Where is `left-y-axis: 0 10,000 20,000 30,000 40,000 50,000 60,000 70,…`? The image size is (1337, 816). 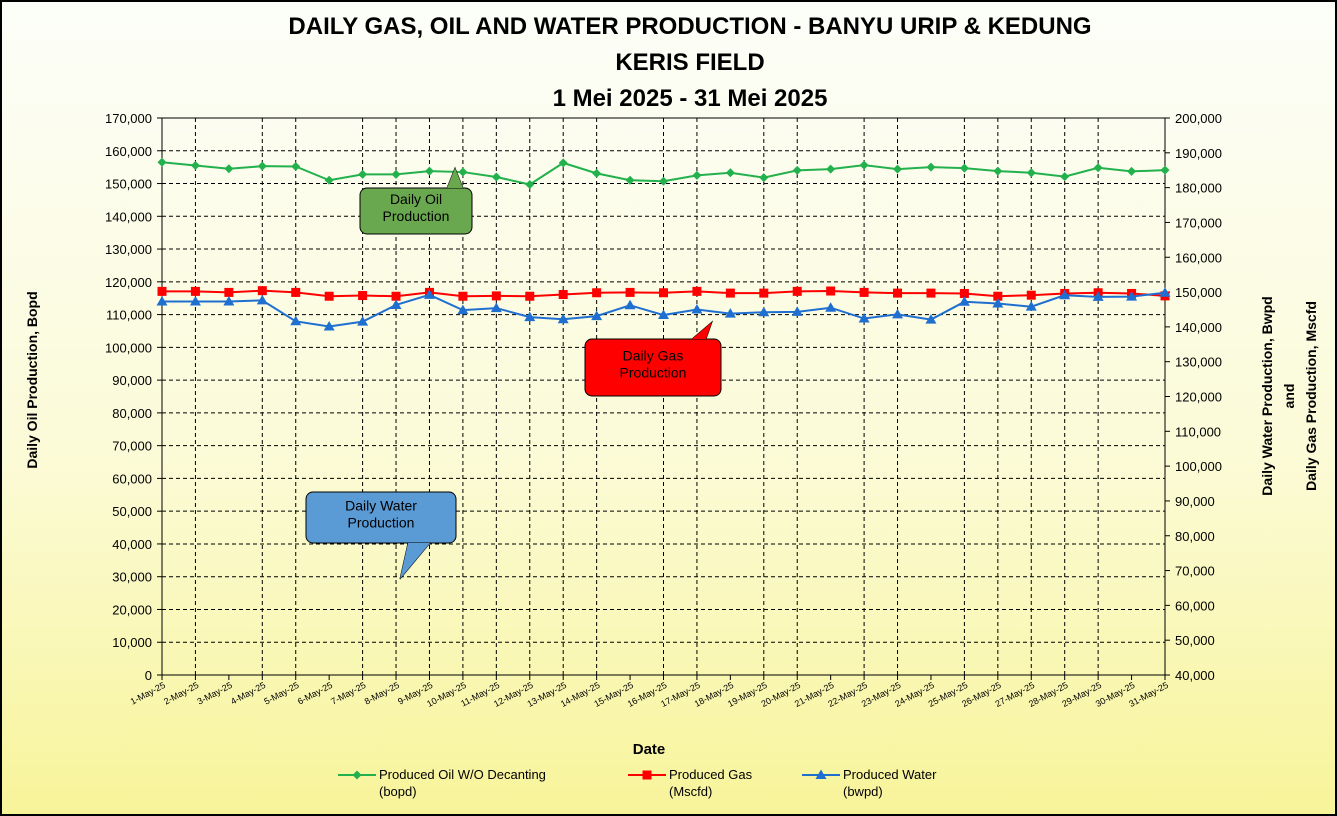
left-y-axis: 0 10,000 20,000 30,000 40,000 50,000 60,000 70,… is located at coordinates (133, 397).